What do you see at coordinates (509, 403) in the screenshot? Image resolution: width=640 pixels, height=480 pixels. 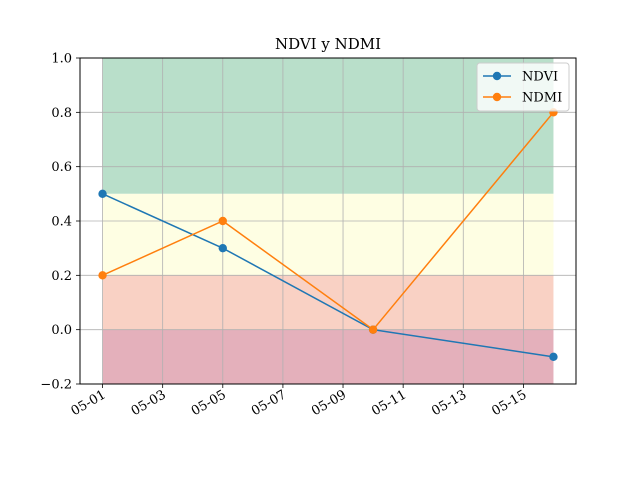 I see `x-tick-label: 05-15` at bounding box center [509, 403].